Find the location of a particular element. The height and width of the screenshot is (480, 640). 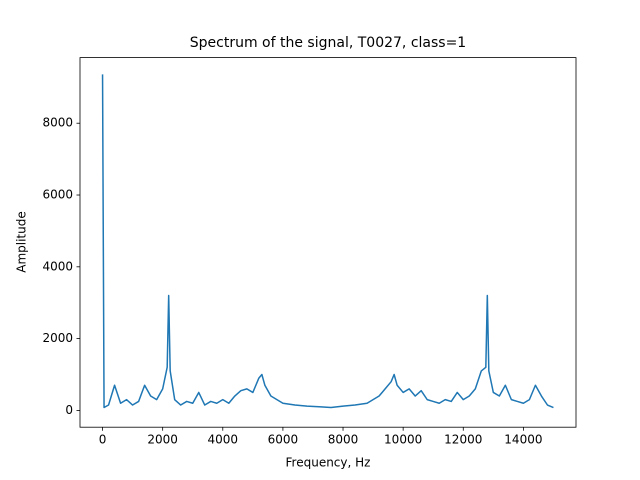

y-tick-label: 6000 is located at coordinates (57, 195).